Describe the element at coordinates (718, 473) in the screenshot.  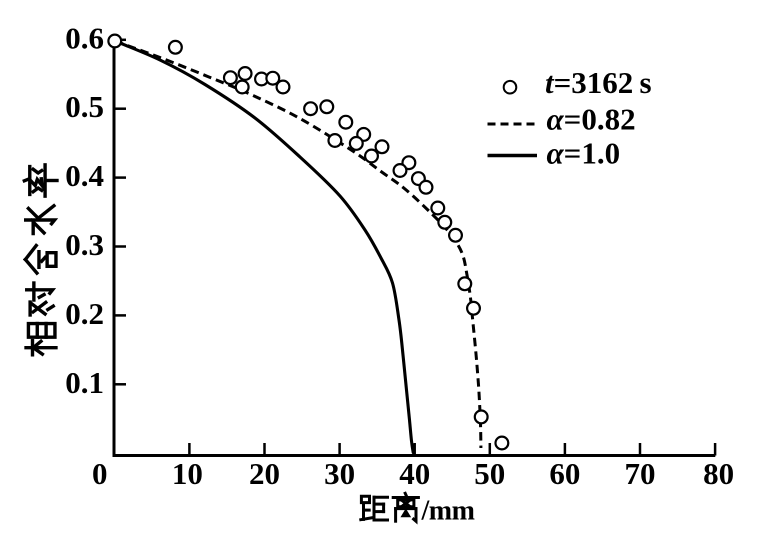
I see `svg-text: 80` at that location.